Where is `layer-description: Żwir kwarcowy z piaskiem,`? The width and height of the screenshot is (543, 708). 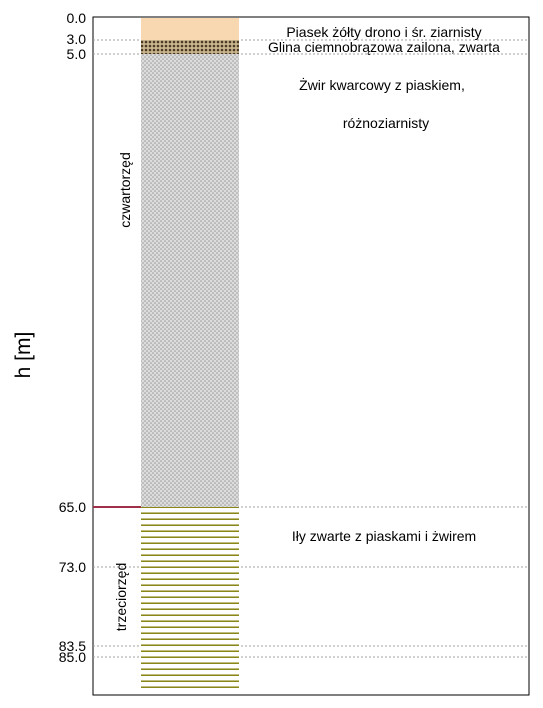 layer-description: Żwir kwarcowy z piaskiem, is located at coordinates (382, 84).